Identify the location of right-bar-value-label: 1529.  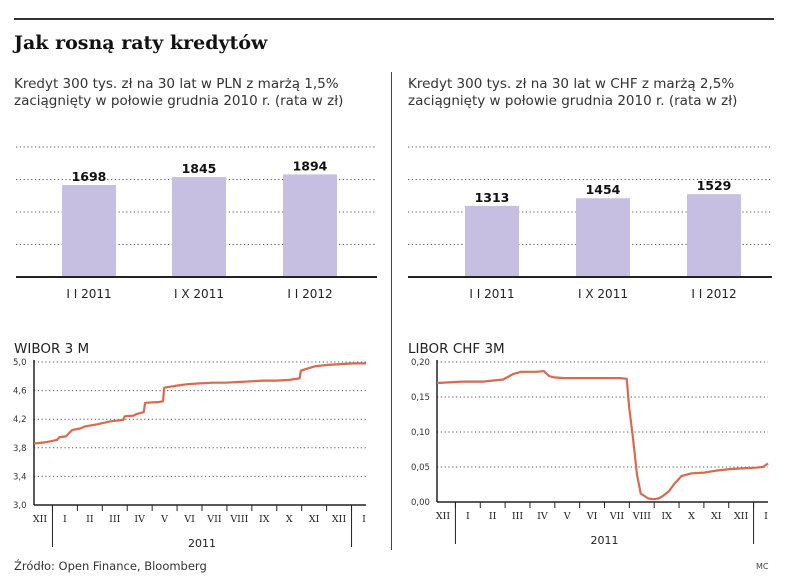
(714, 185).